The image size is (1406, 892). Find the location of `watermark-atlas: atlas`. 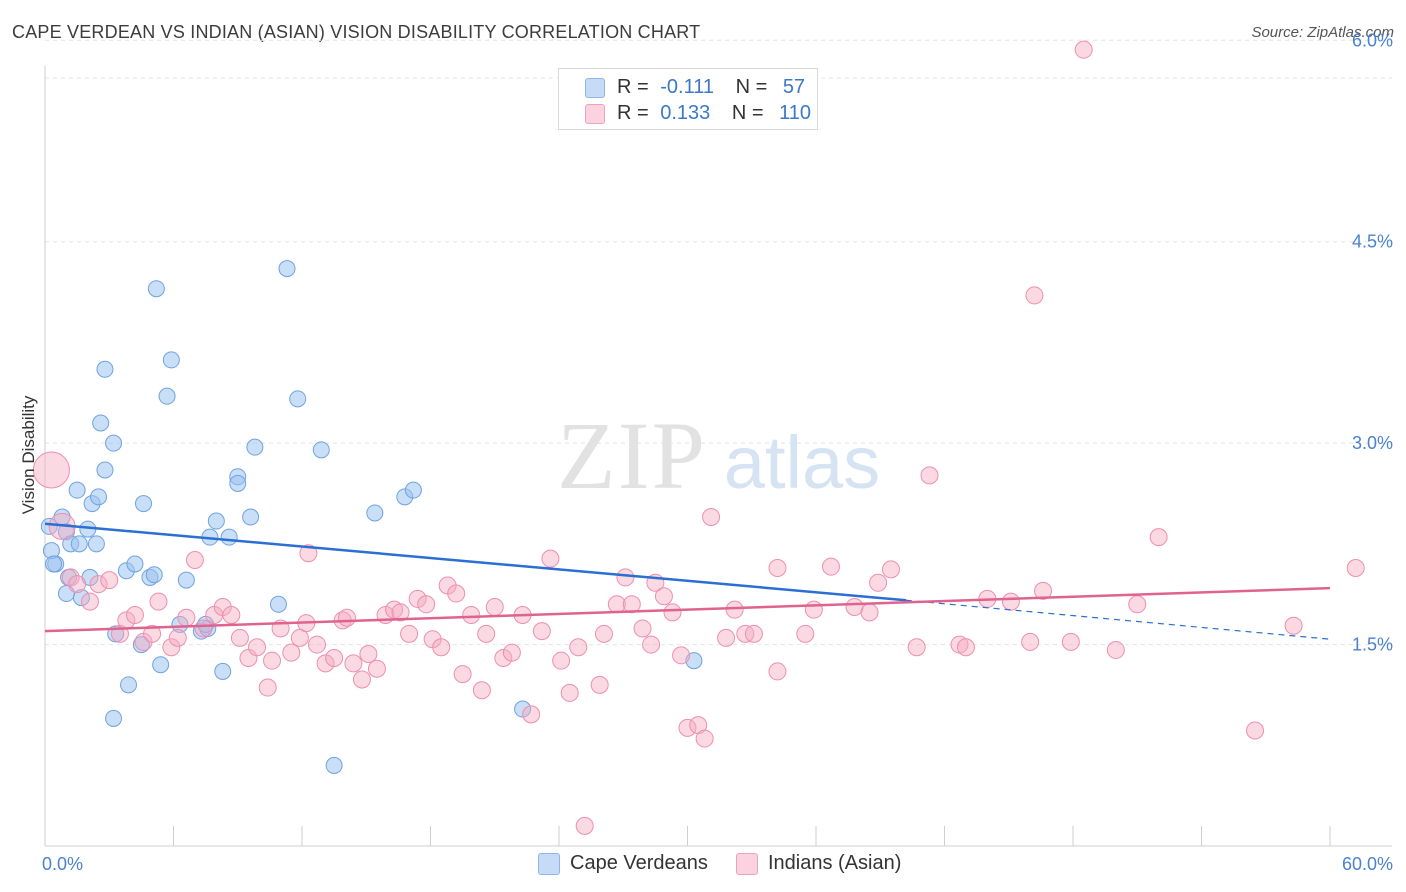

watermark-atlas: atlas is located at coordinates (802, 462).